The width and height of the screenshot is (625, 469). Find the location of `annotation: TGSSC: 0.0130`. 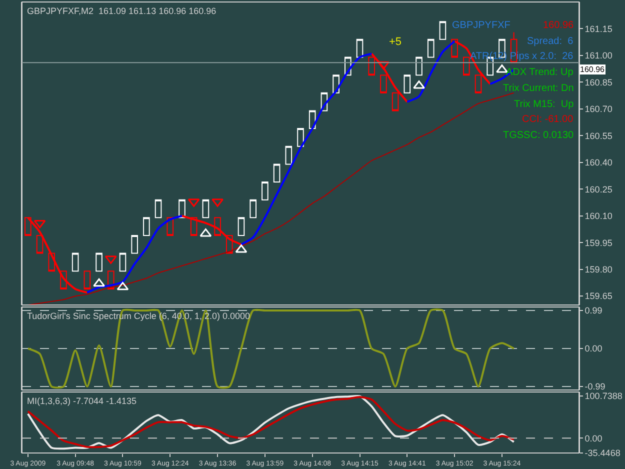

annotation: TGSSC: 0.0130 is located at coordinates (538, 135).